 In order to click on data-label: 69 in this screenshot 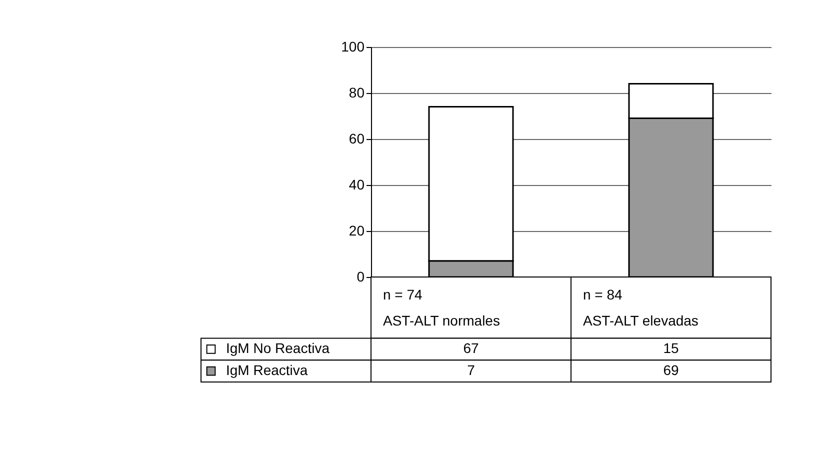, I will do `click(671, 370)`.